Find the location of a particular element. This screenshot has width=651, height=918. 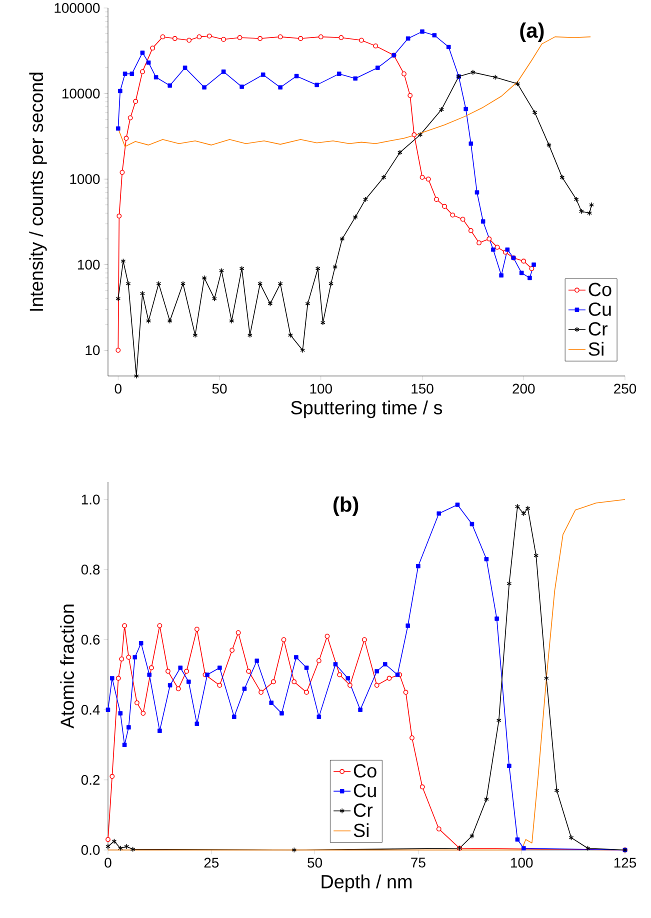

x-tick-label: 150 is located at coordinates (423, 389).